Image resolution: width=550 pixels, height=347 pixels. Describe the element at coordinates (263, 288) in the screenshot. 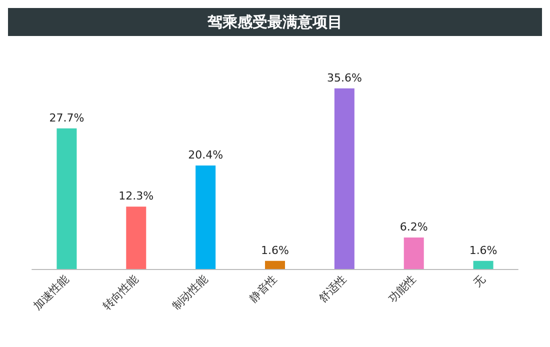

I see `x-tick-label: 静音性` at that location.